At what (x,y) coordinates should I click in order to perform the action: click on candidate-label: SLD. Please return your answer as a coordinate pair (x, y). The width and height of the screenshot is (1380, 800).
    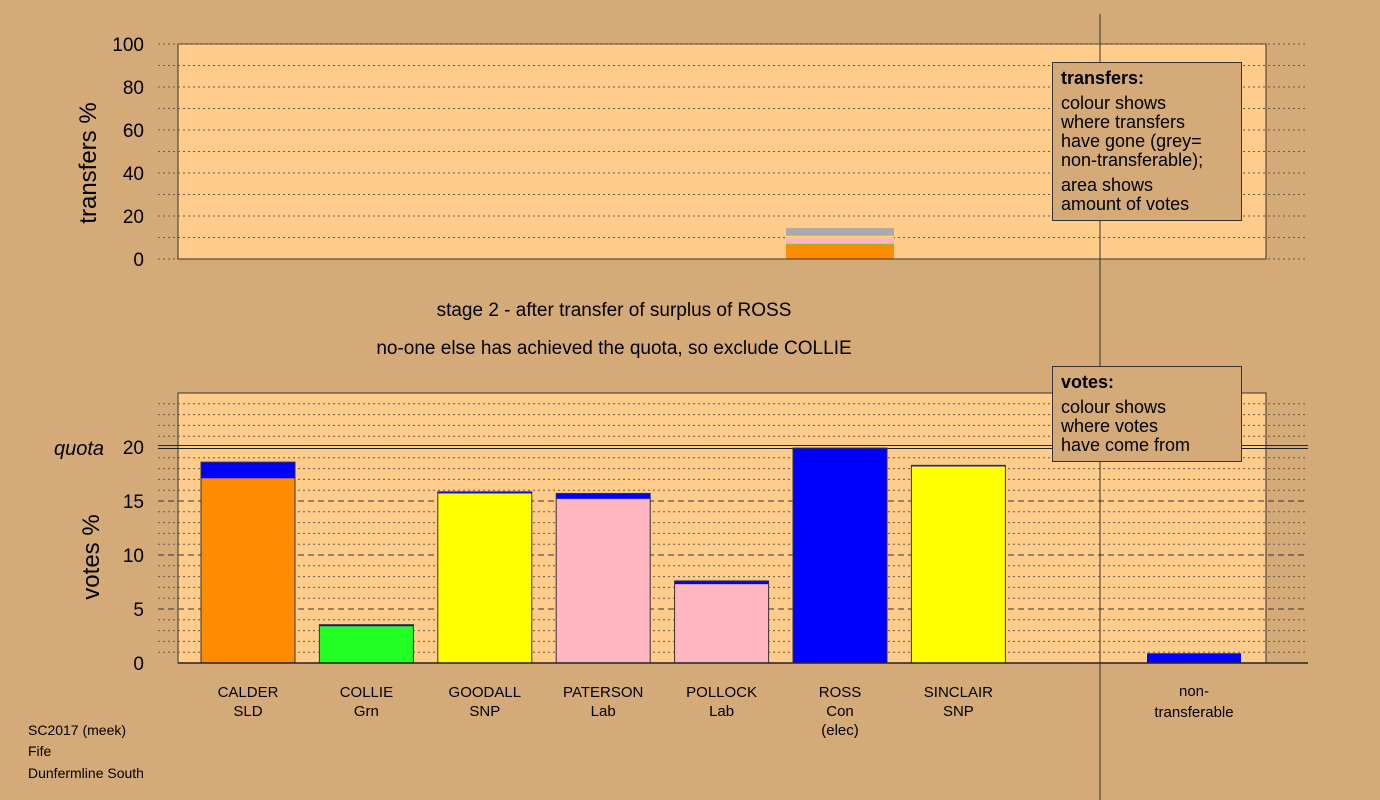
    Looking at the image, I should click on (247, 711).